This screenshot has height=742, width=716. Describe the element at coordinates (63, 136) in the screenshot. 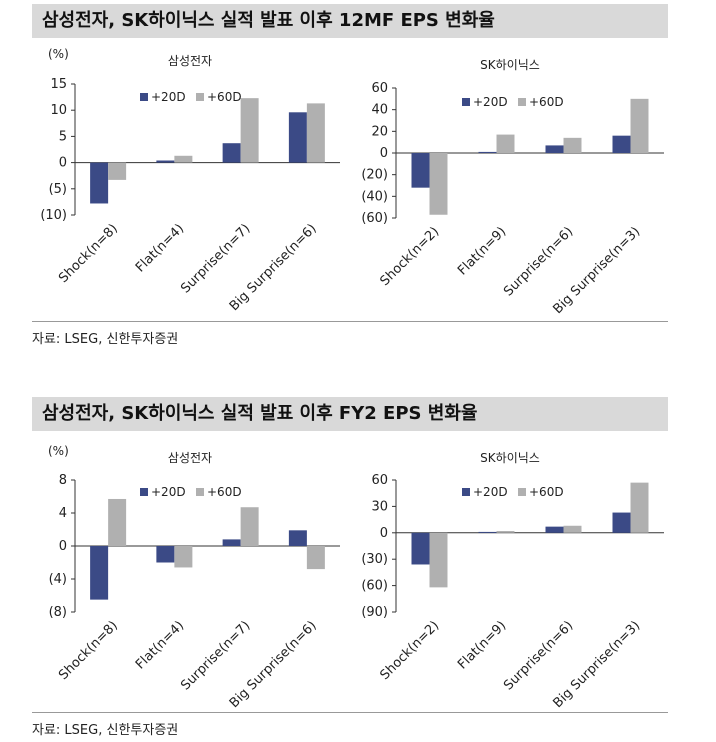

I see `y-tick-label: 5` at that location.